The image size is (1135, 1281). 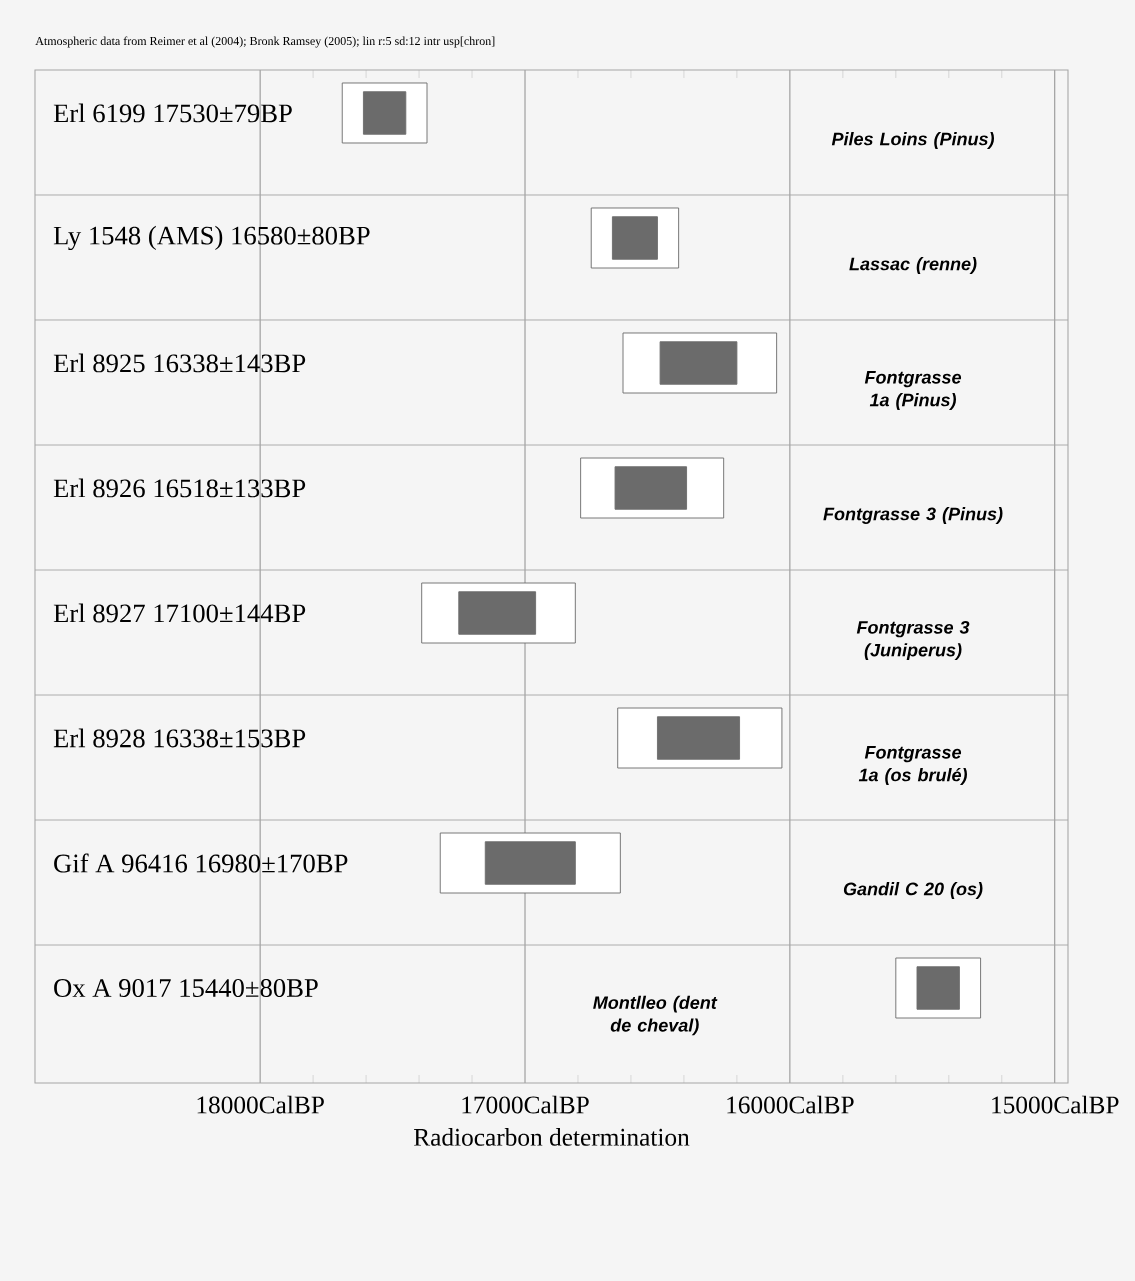 What do you see at coordinates (179, 488) in the screenshot?
I see `y-tick-label: Erl 8926 16518±133BP` at bounding box center [179, 488].